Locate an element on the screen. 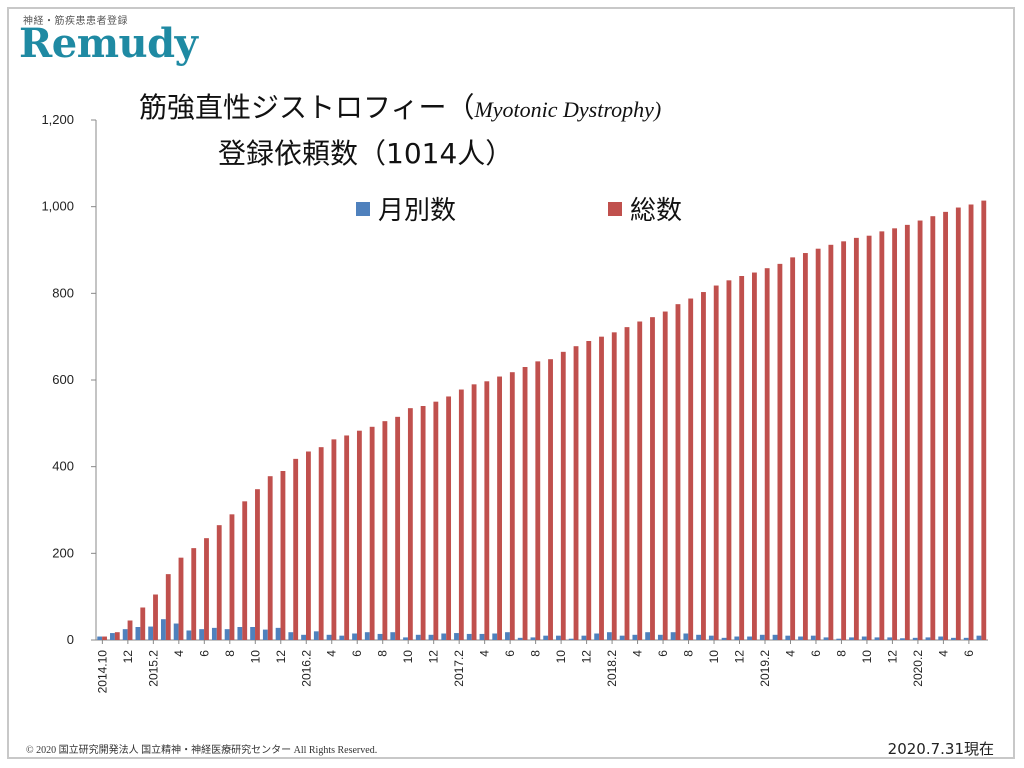  legend-swatch-monthly is located at coordinates (363, 208).